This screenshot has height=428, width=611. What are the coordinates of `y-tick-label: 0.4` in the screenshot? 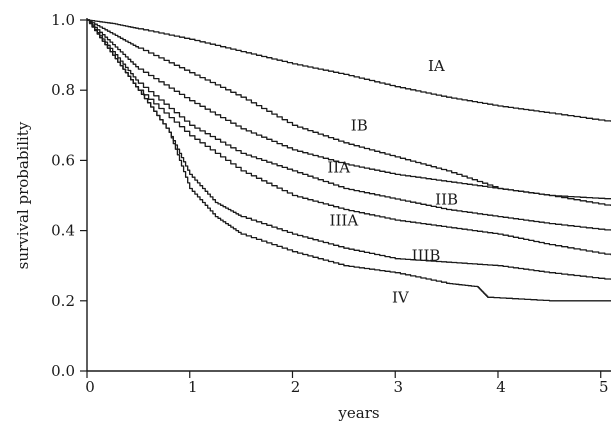 It's located at (63, 231).